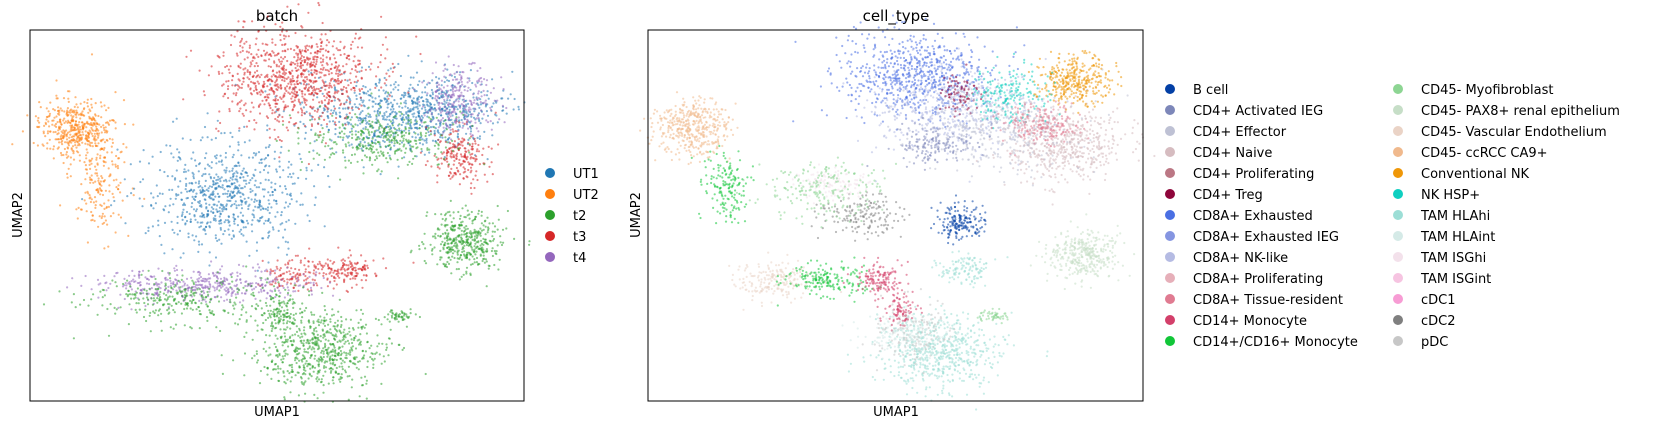  Describe the element at coordinates (1438, 321) in the screenshot. I see `legend-label-cdc2: cDC2` at that location.